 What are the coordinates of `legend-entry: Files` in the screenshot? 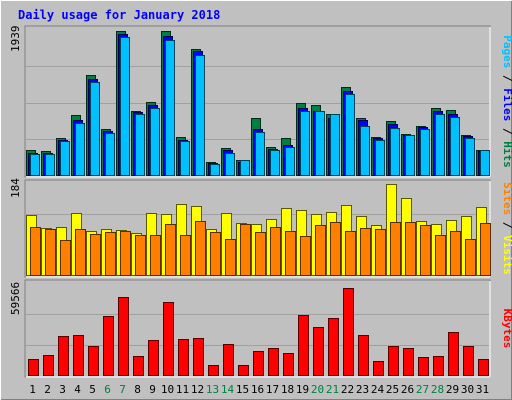 It's located at (506, 104).